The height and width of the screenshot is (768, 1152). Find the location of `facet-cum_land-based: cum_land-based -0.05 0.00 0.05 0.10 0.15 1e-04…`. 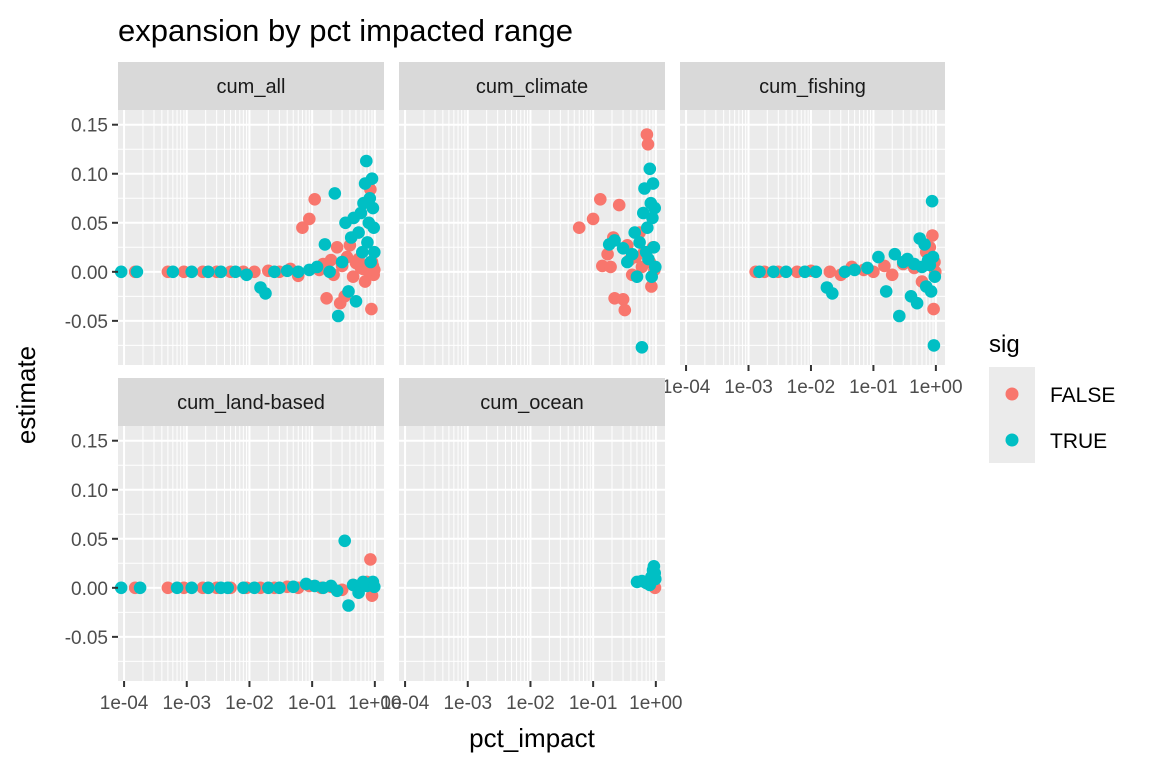

facet-cum_land-based: cum_land-based -0.05 0.00 0.05 0.10 0.15 1e-04… is located at coordinates (233, 546).